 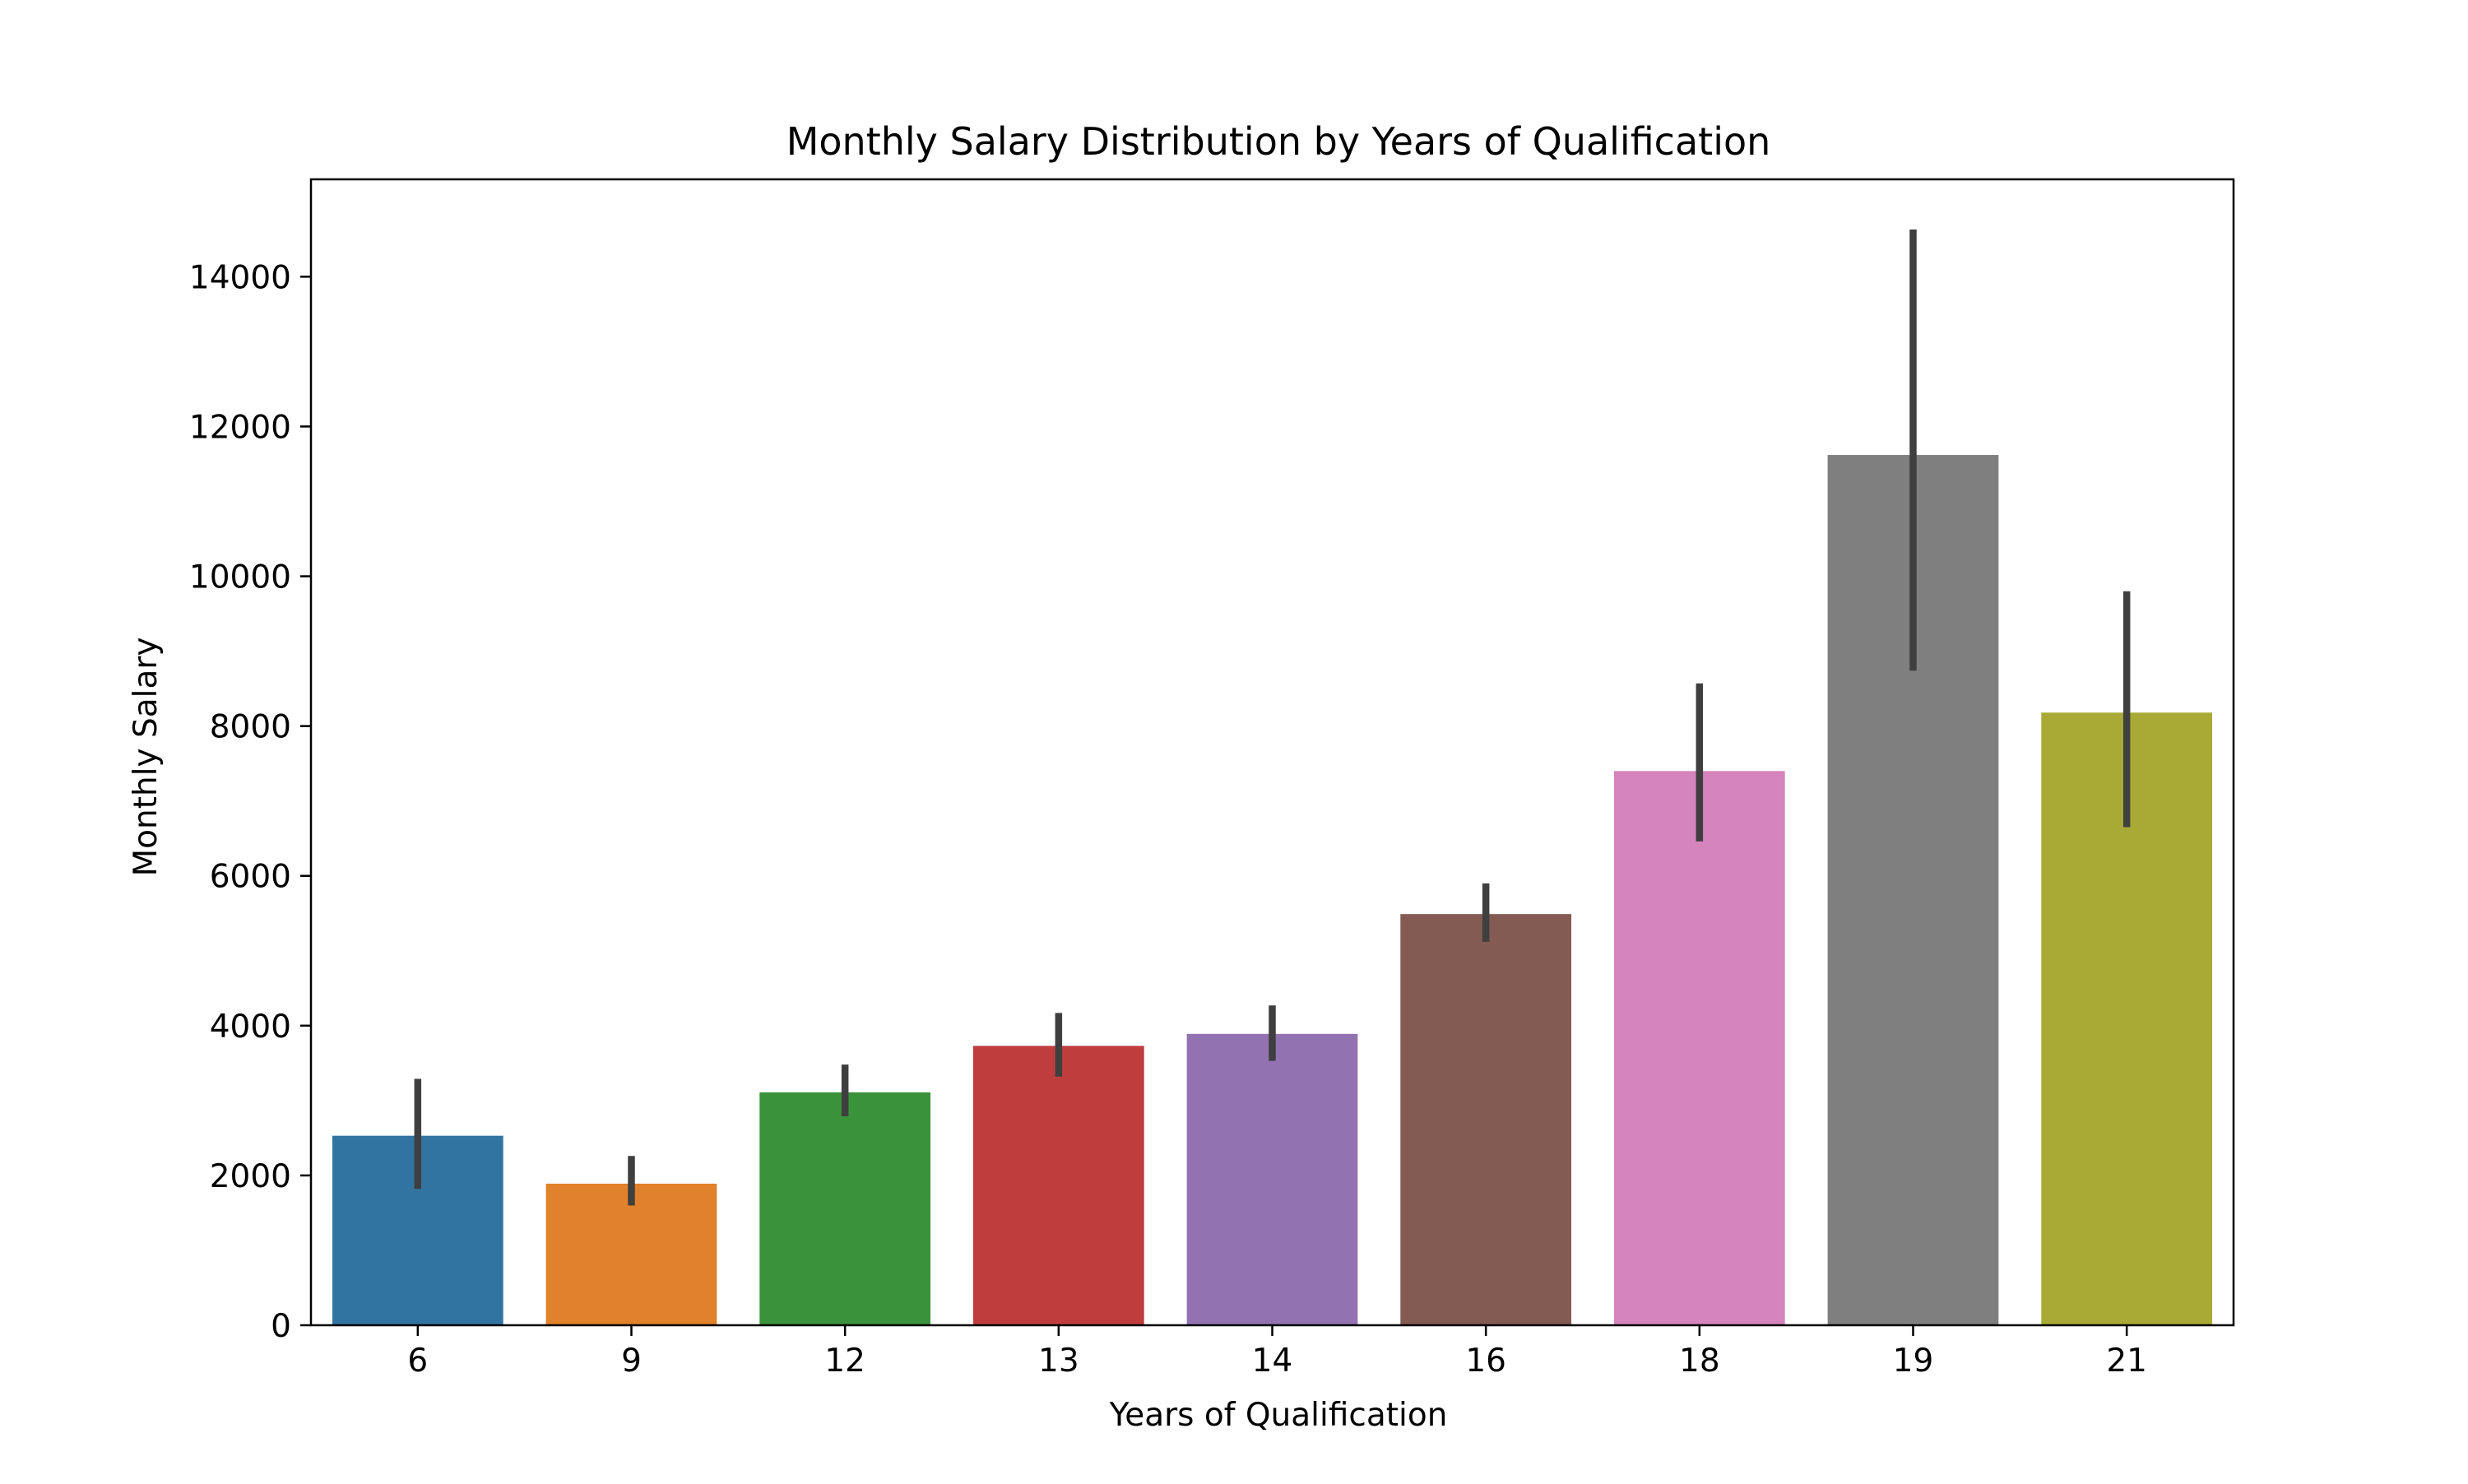 I want to click on x-tick-label: 12, so click(x=844, y=1361).